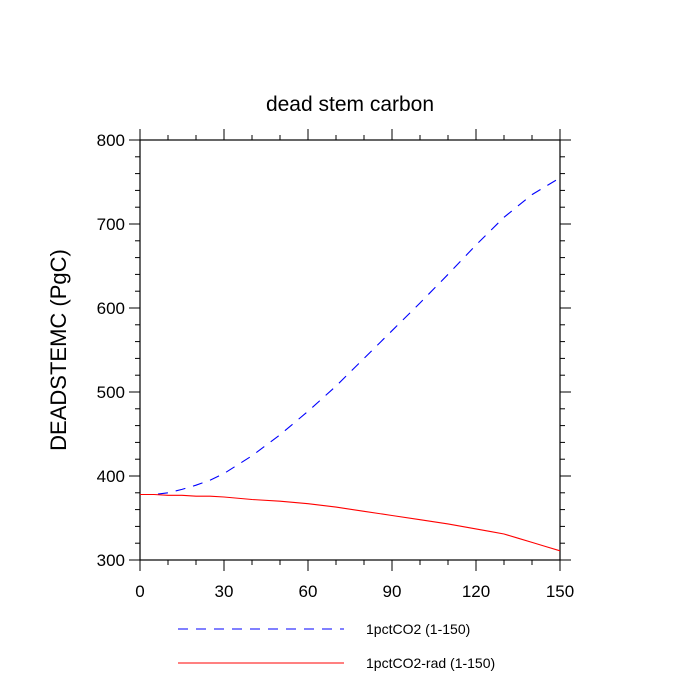 Image resolution: width=700 pixels, height=700 pixels. What do you see at coordinates (392, 591) in the screenshot?
I see `x-tick-label: 90` at bounding box center [392, 591].